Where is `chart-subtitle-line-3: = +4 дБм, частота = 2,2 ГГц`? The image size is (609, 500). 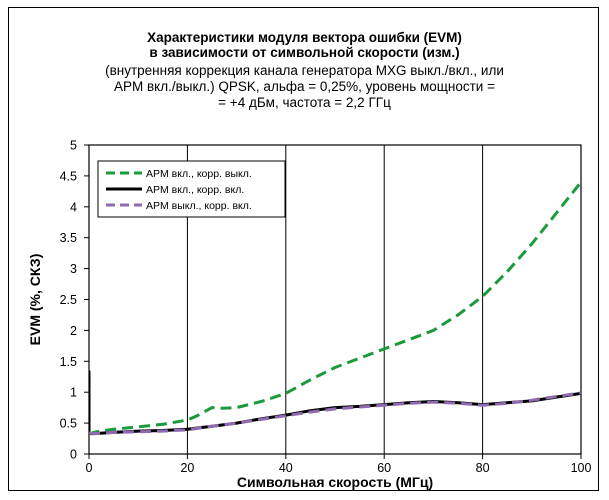 chart-subtitle-line-3: = +4 дБм, частота = 2,2 ГГц is located at coordinates (304, 102).